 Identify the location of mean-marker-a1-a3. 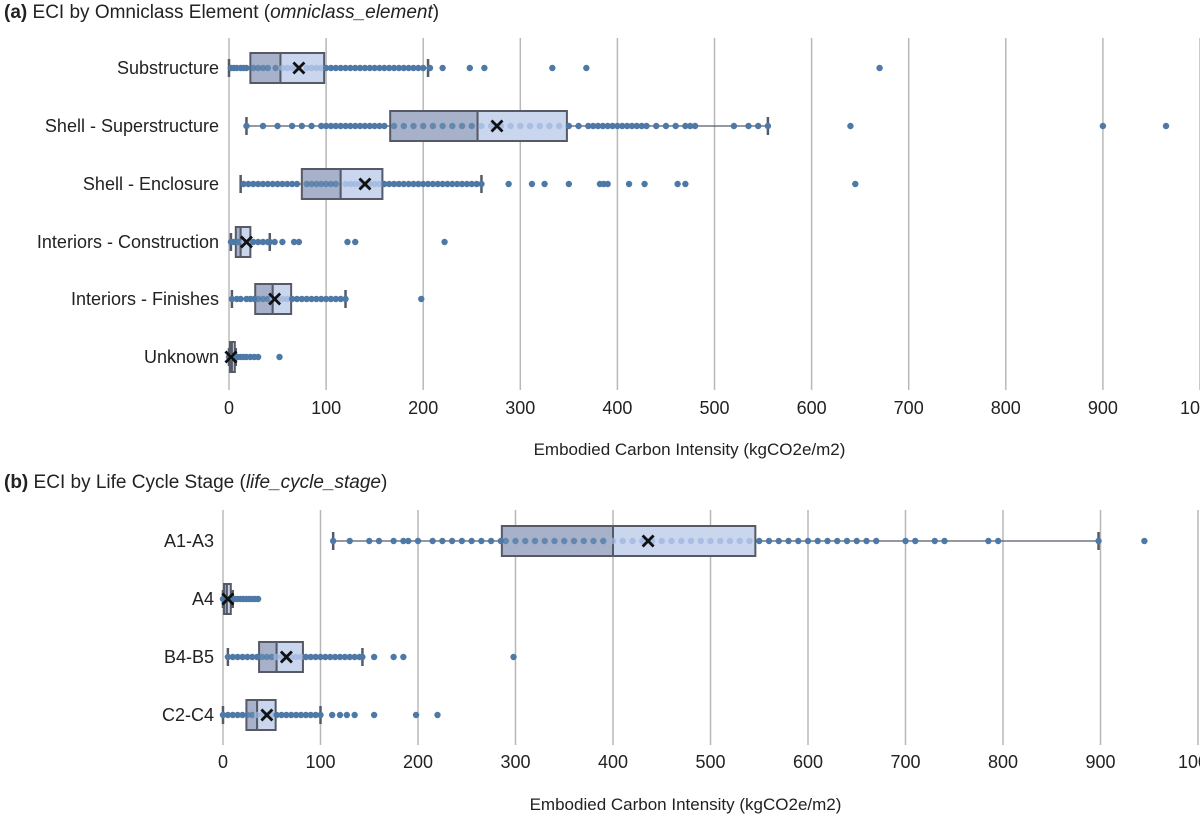
(648, 541).